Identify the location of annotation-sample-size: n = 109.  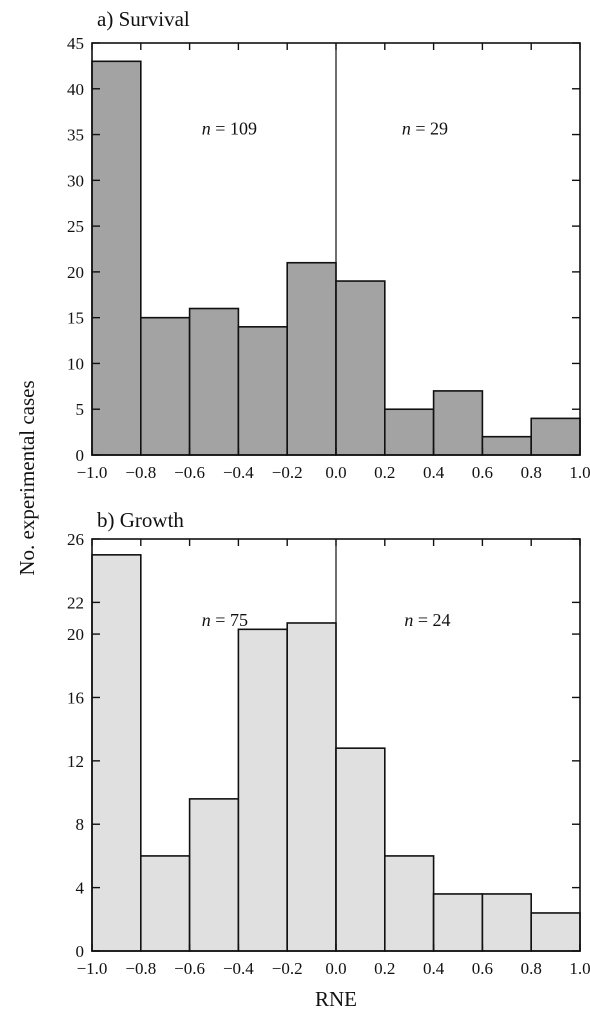
(229, 129).